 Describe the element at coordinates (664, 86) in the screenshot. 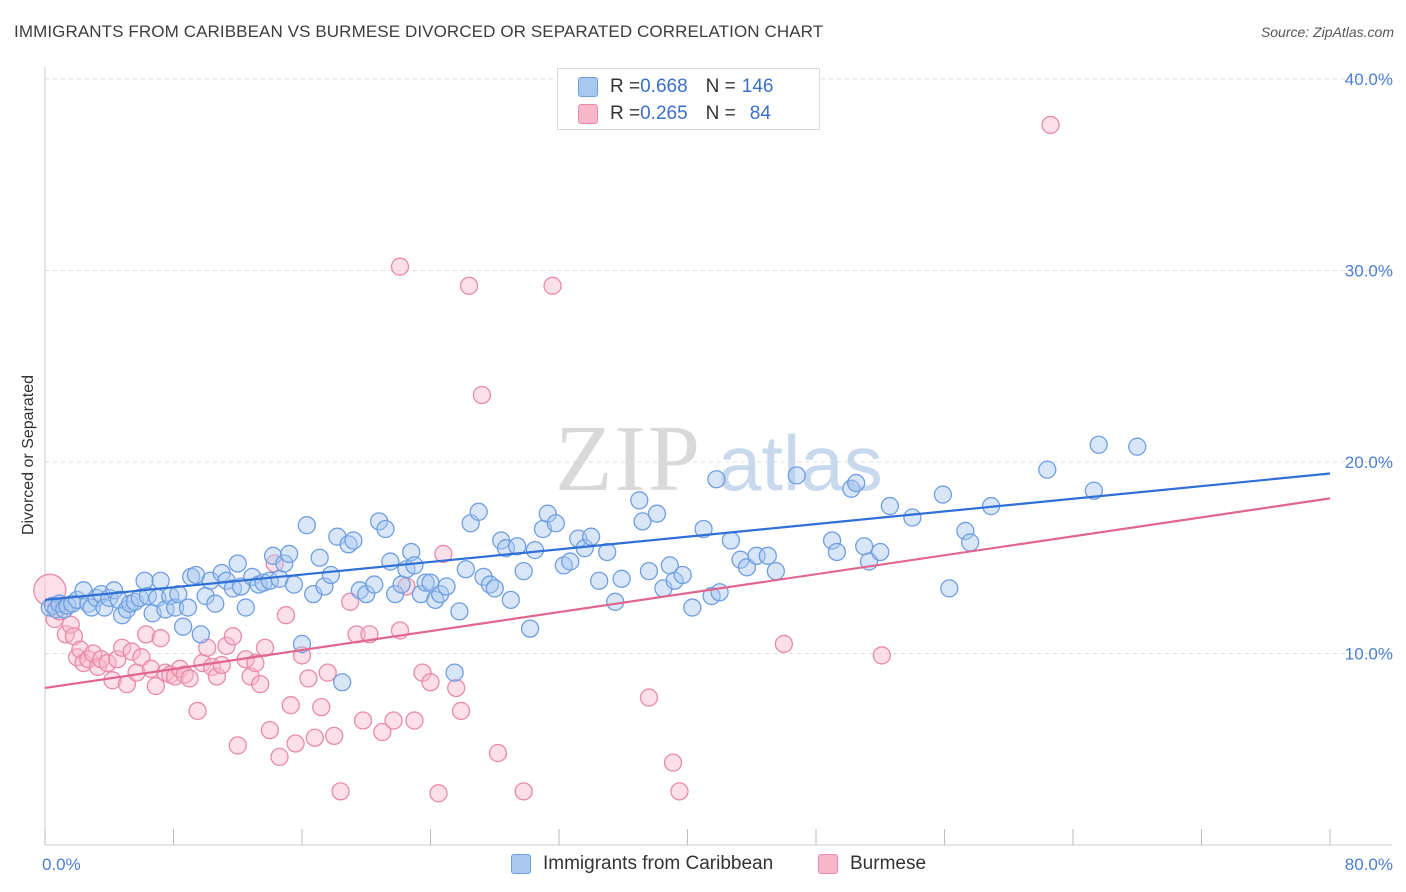

I see `legend-r-value: 0.668` at that location.